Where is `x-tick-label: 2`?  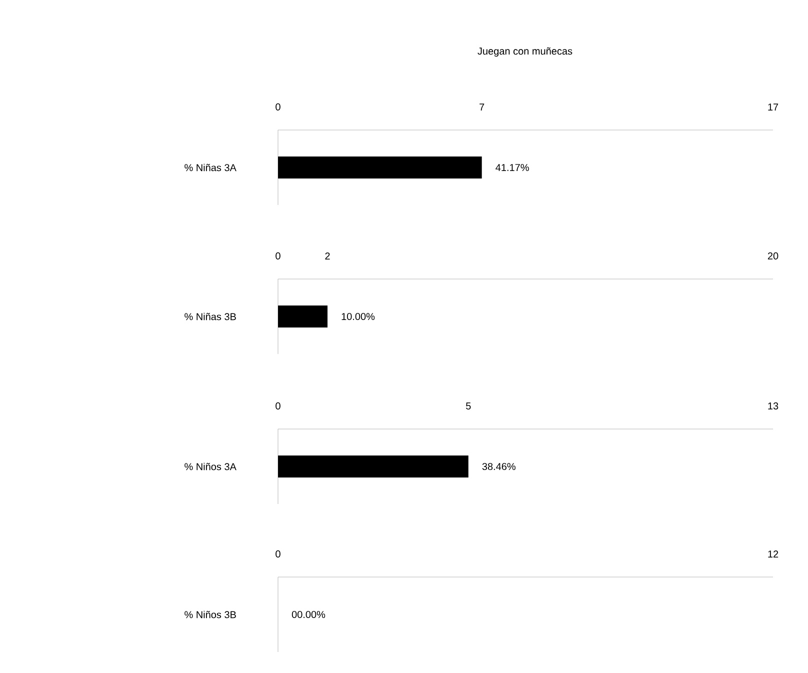
x-tick-label: 2 is located at coordinates (327, 256).